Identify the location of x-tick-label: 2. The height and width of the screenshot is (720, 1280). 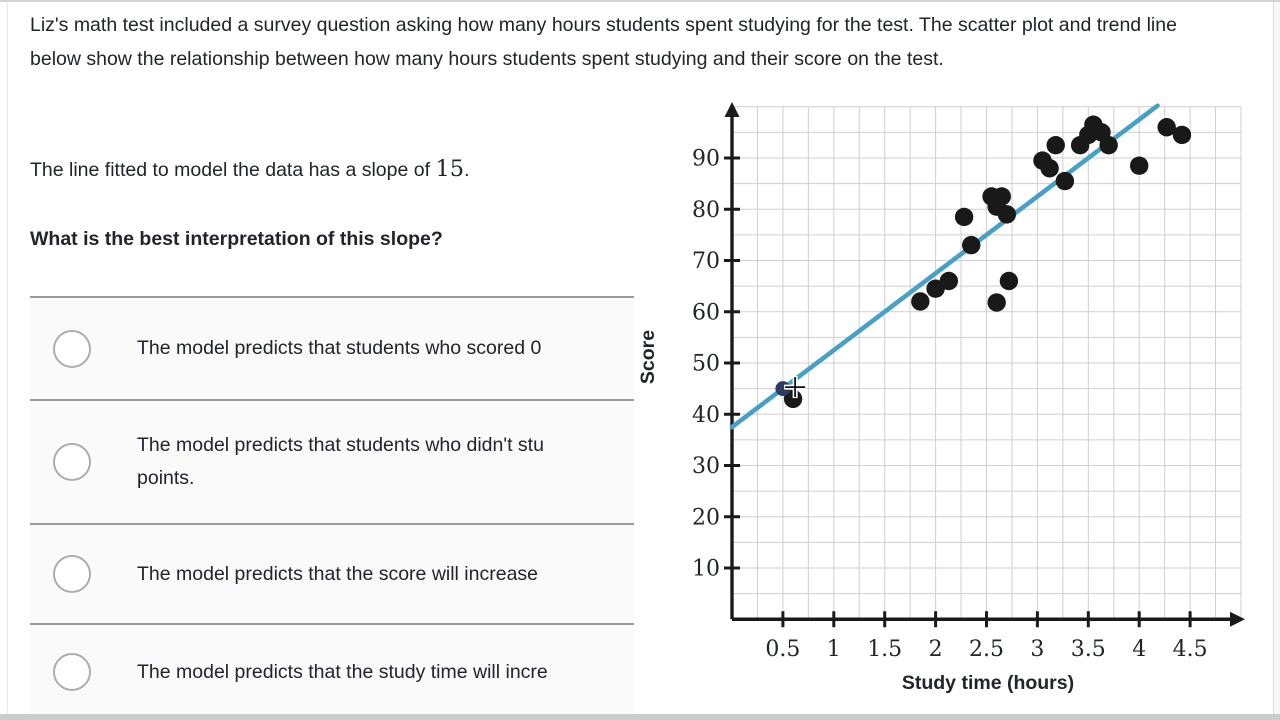
(936, 649).